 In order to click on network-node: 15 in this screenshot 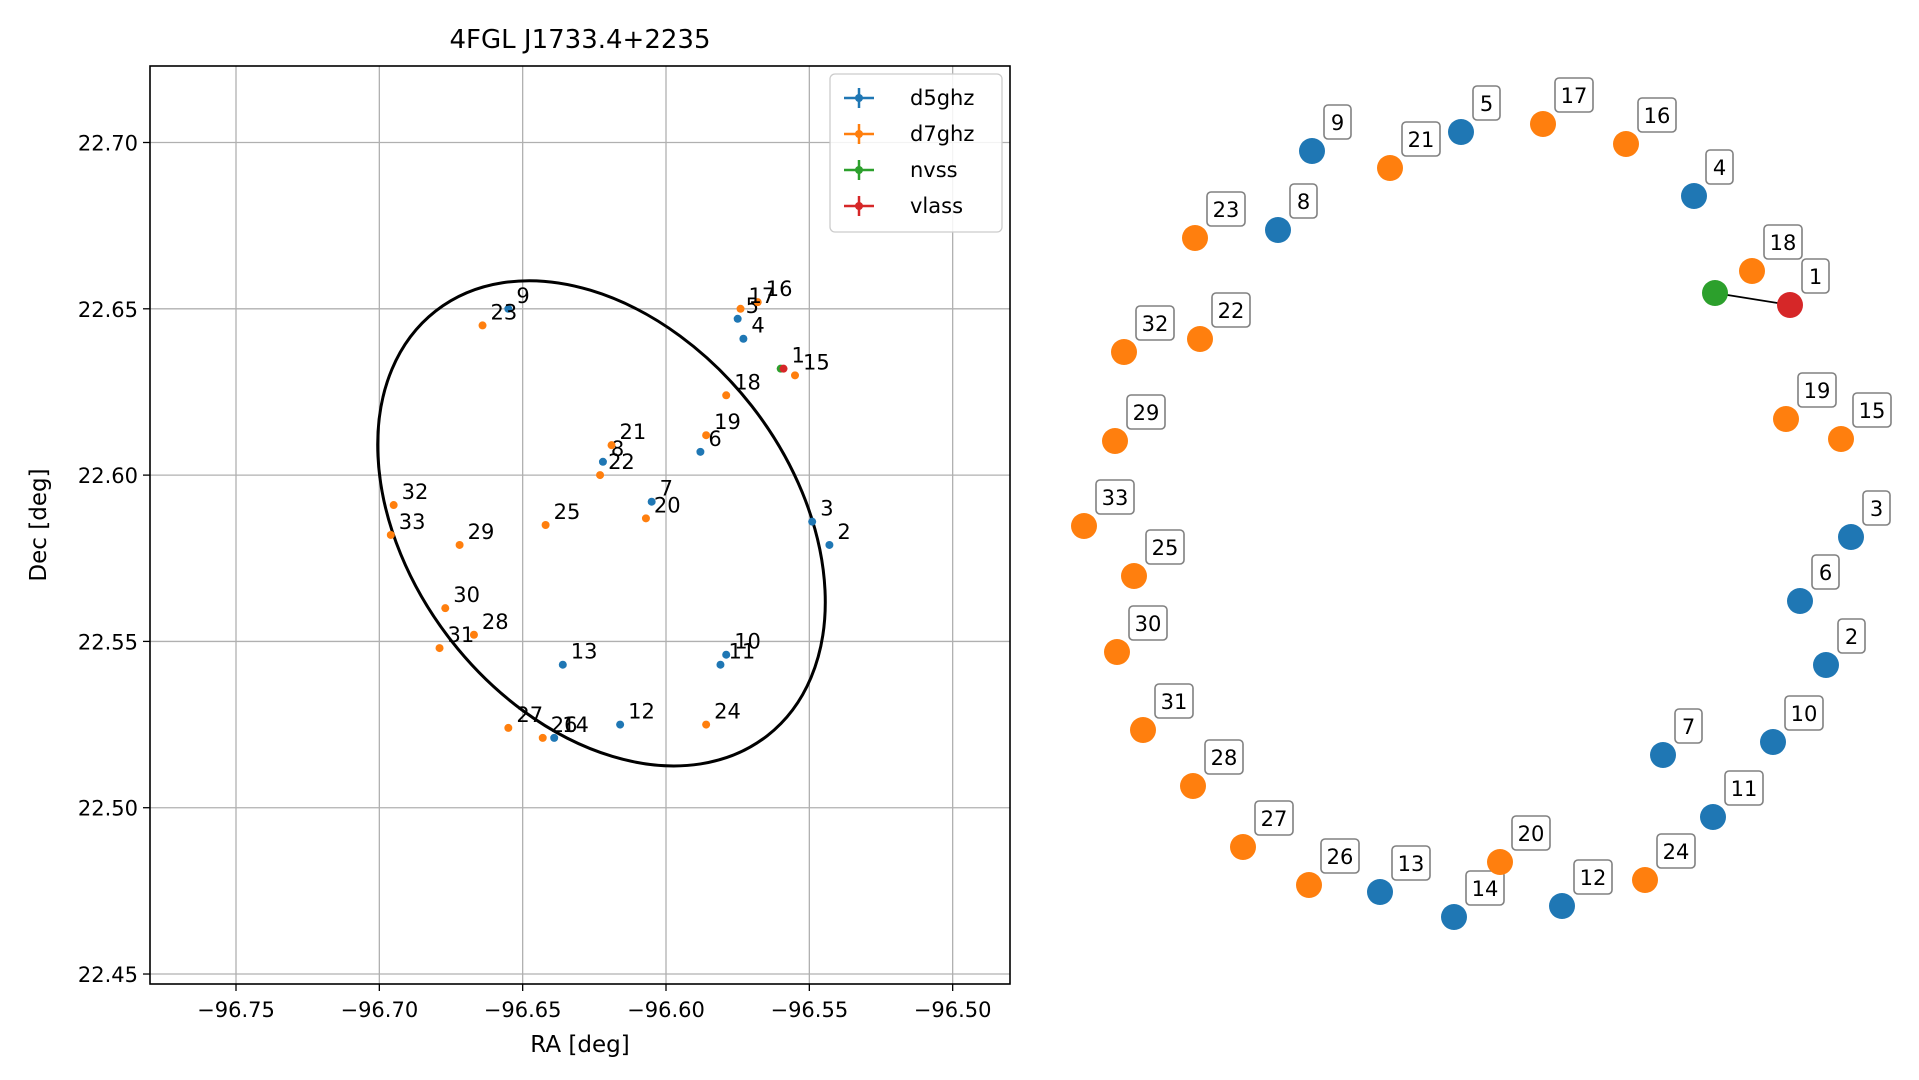, I will do `click(1860, 422)`.